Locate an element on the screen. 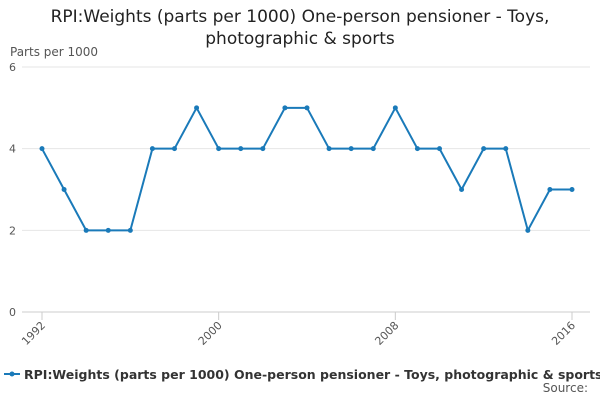  source: Source: is located at coordinates (565, 388).